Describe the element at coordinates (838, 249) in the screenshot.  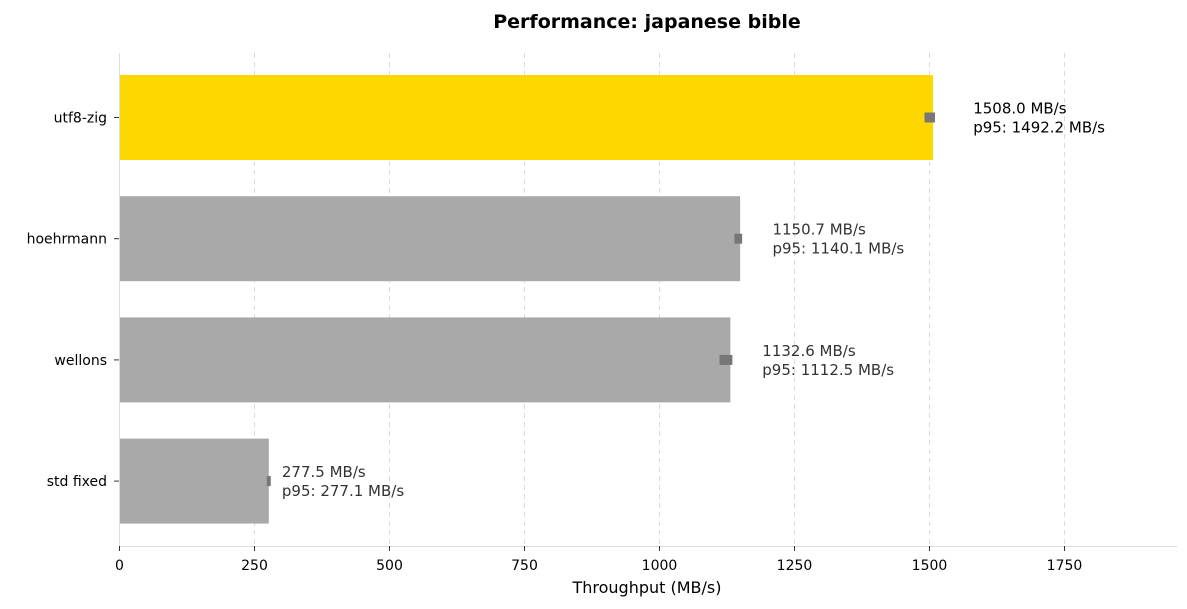
I see `p95-label: p95: 1140.1 MB/s` at that location.